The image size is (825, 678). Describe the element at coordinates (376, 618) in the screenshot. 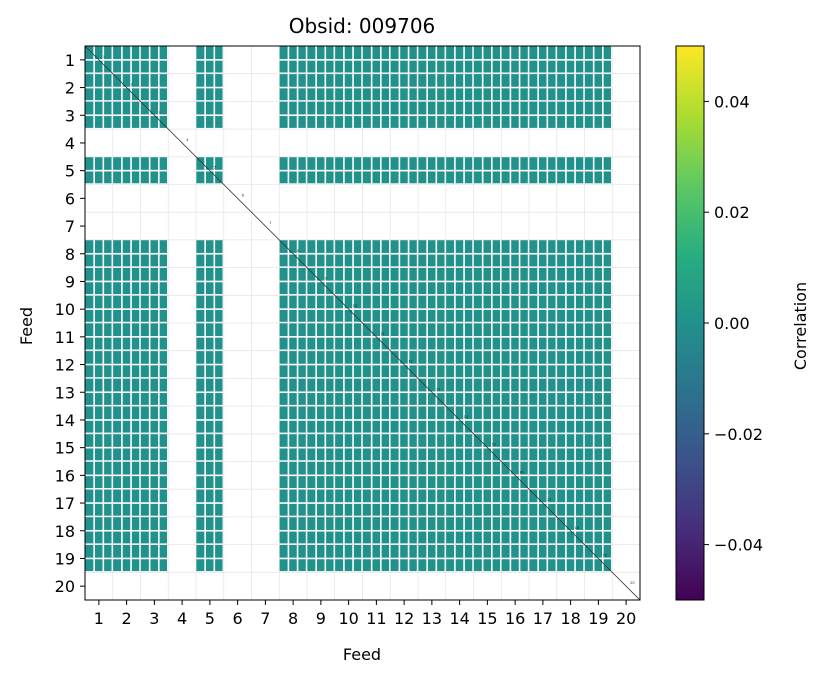

I see `x-tick-label: 11` at that location.